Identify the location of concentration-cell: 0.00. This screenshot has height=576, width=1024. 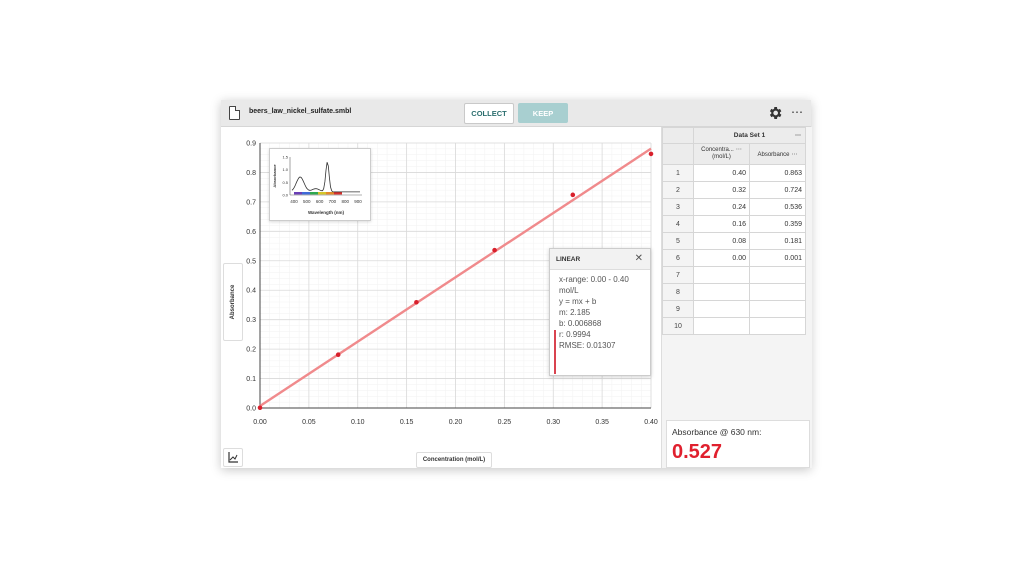
(721, 258).